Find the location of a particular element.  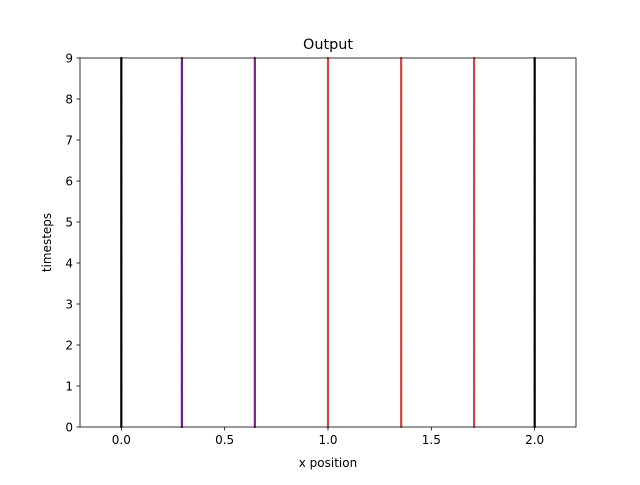

x-tick-label: 2.0 is located at coordinates (534, 440).